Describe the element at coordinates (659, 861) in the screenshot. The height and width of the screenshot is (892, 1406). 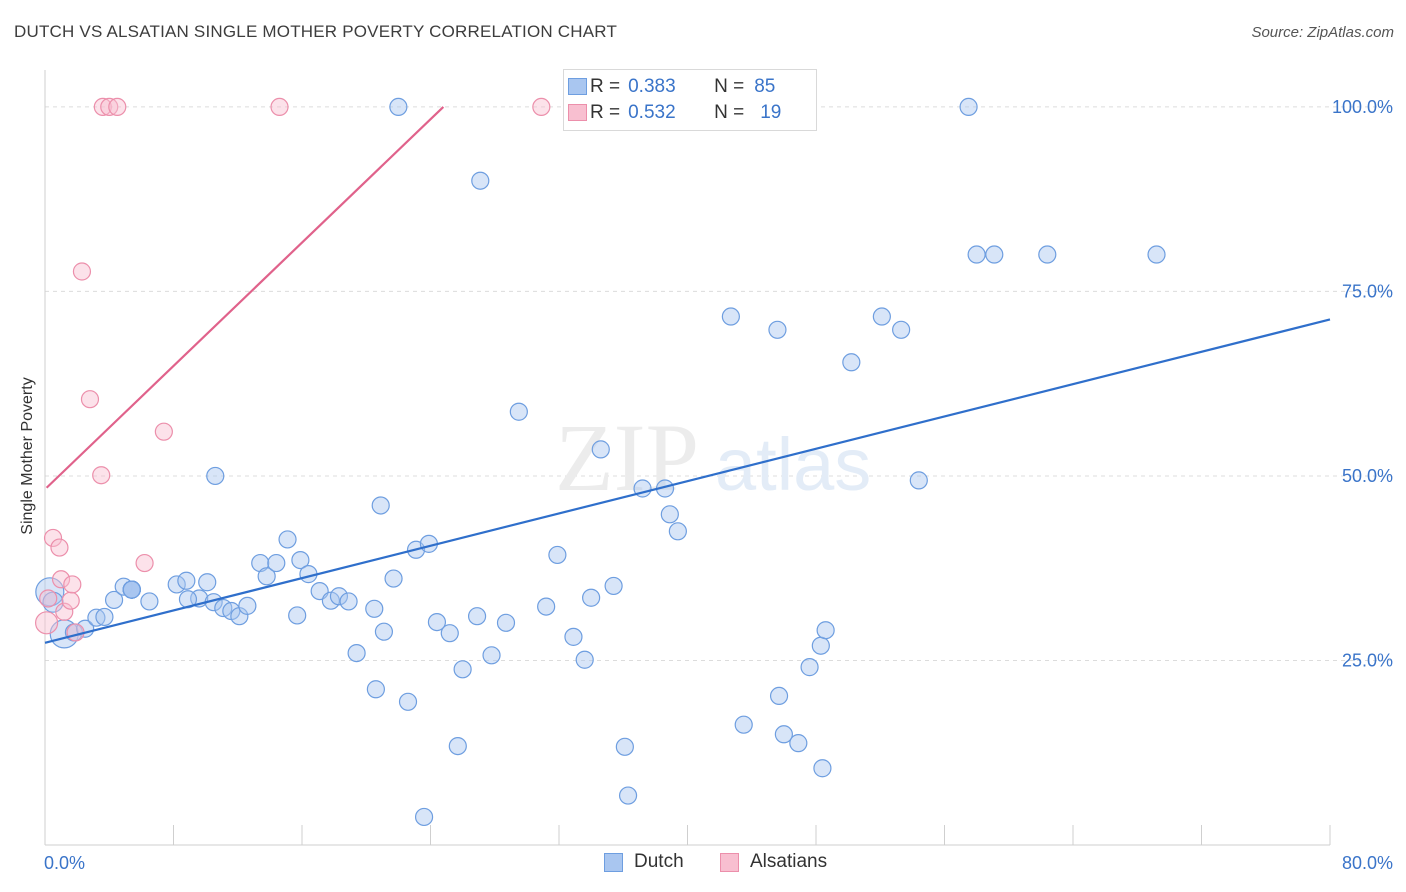
I see `legend-label-dutch: Dutch` at that location.